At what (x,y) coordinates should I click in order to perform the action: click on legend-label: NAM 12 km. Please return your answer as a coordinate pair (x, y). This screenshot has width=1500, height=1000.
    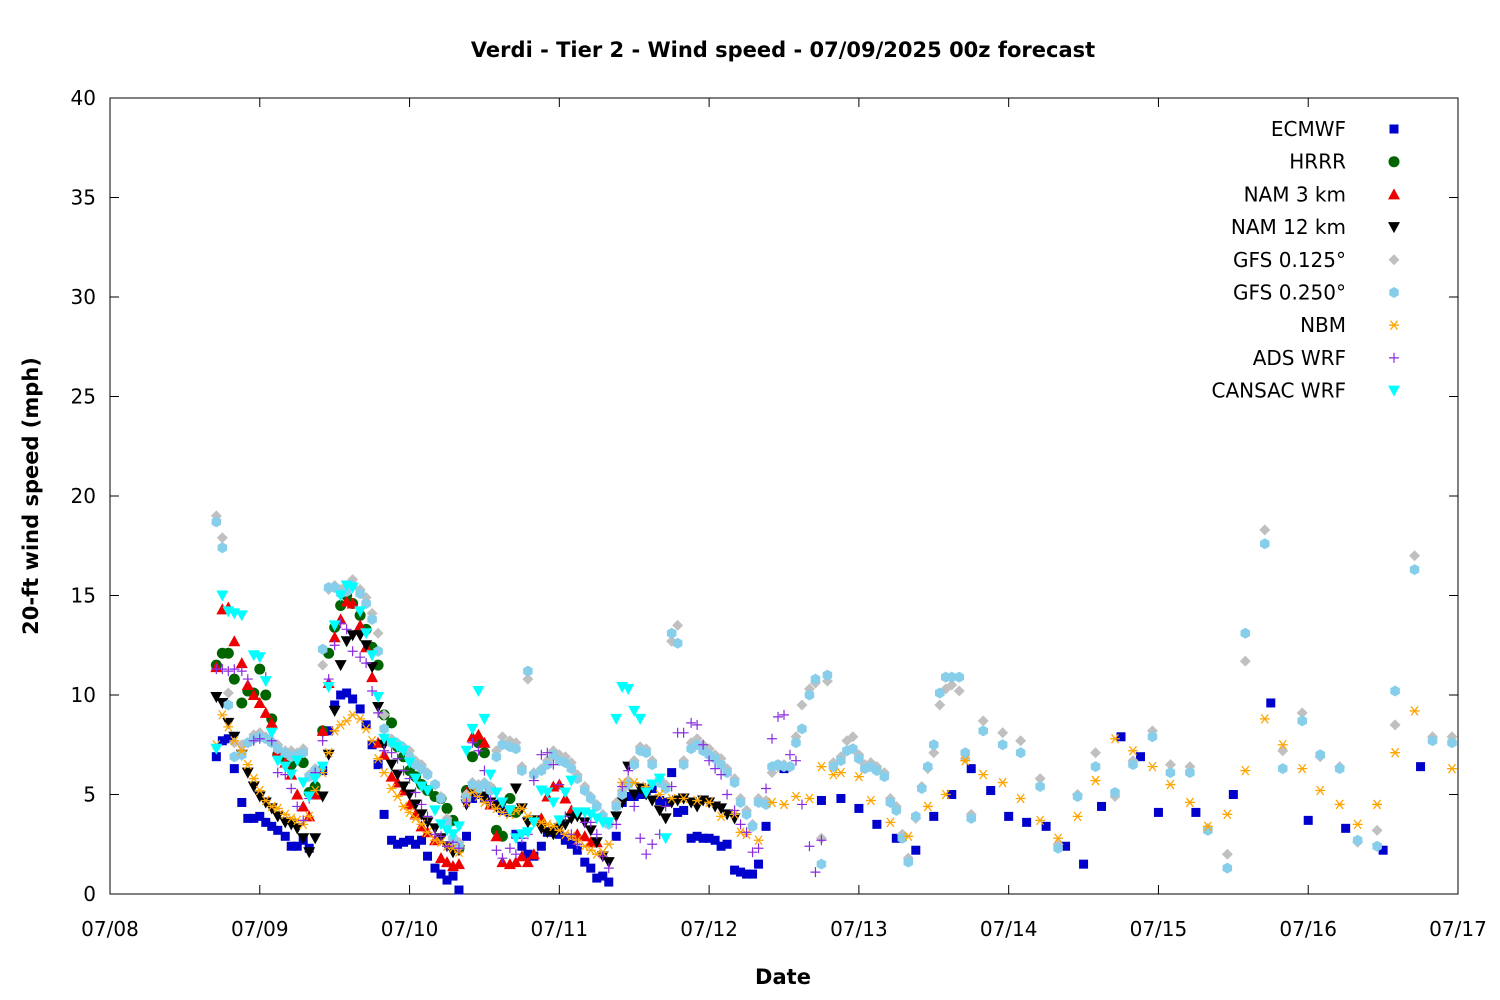
    Looking at the image, I should click on (1288, 227).